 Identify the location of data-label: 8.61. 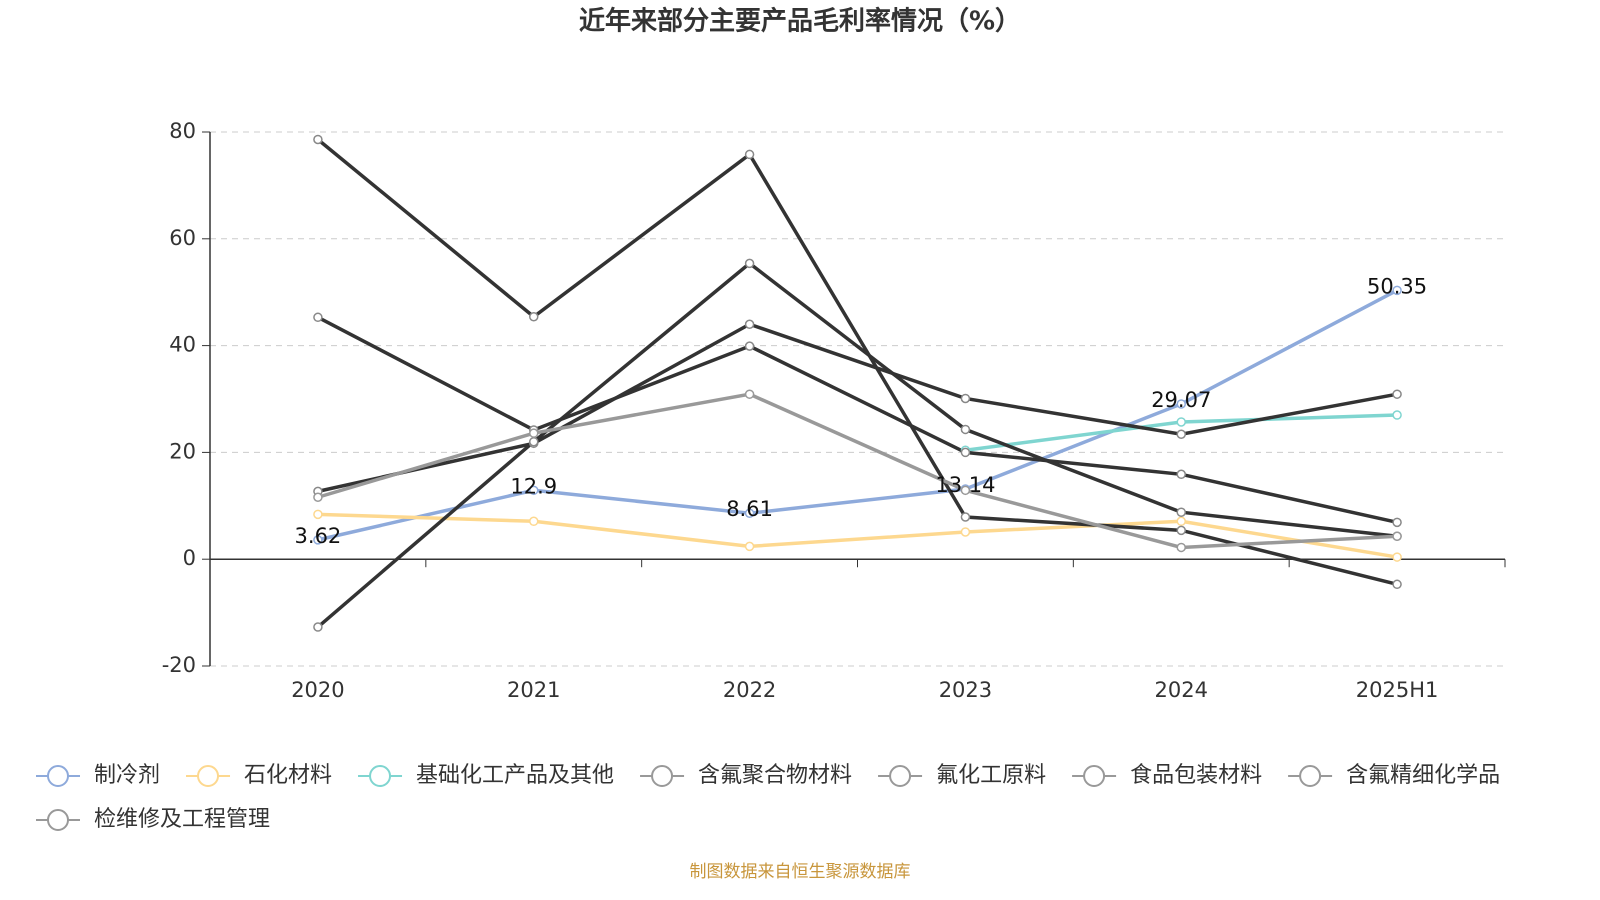
(749, 509).